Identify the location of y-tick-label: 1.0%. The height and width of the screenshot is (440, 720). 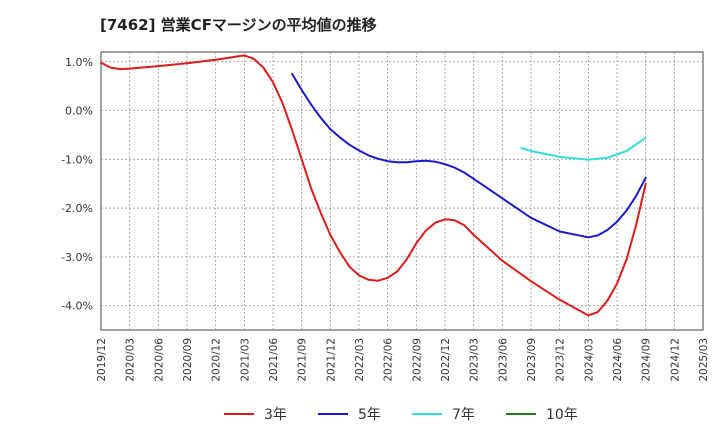
(79, 62).